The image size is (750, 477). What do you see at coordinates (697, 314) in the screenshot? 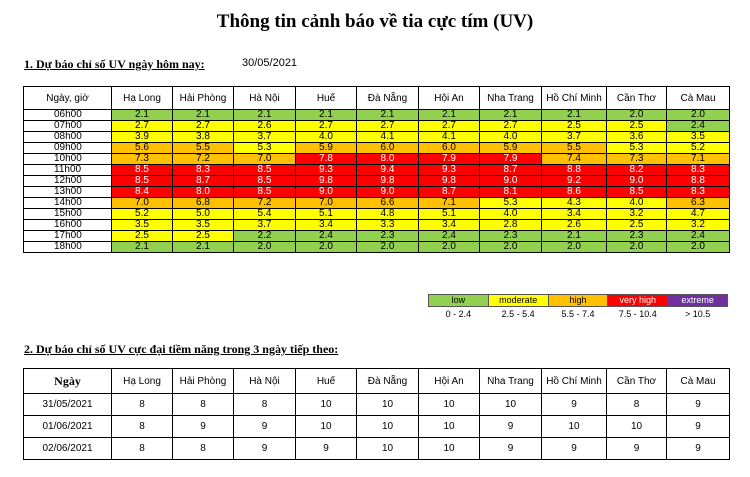
I see `legend-range: > 10.5` at bounding box center [697, 314].